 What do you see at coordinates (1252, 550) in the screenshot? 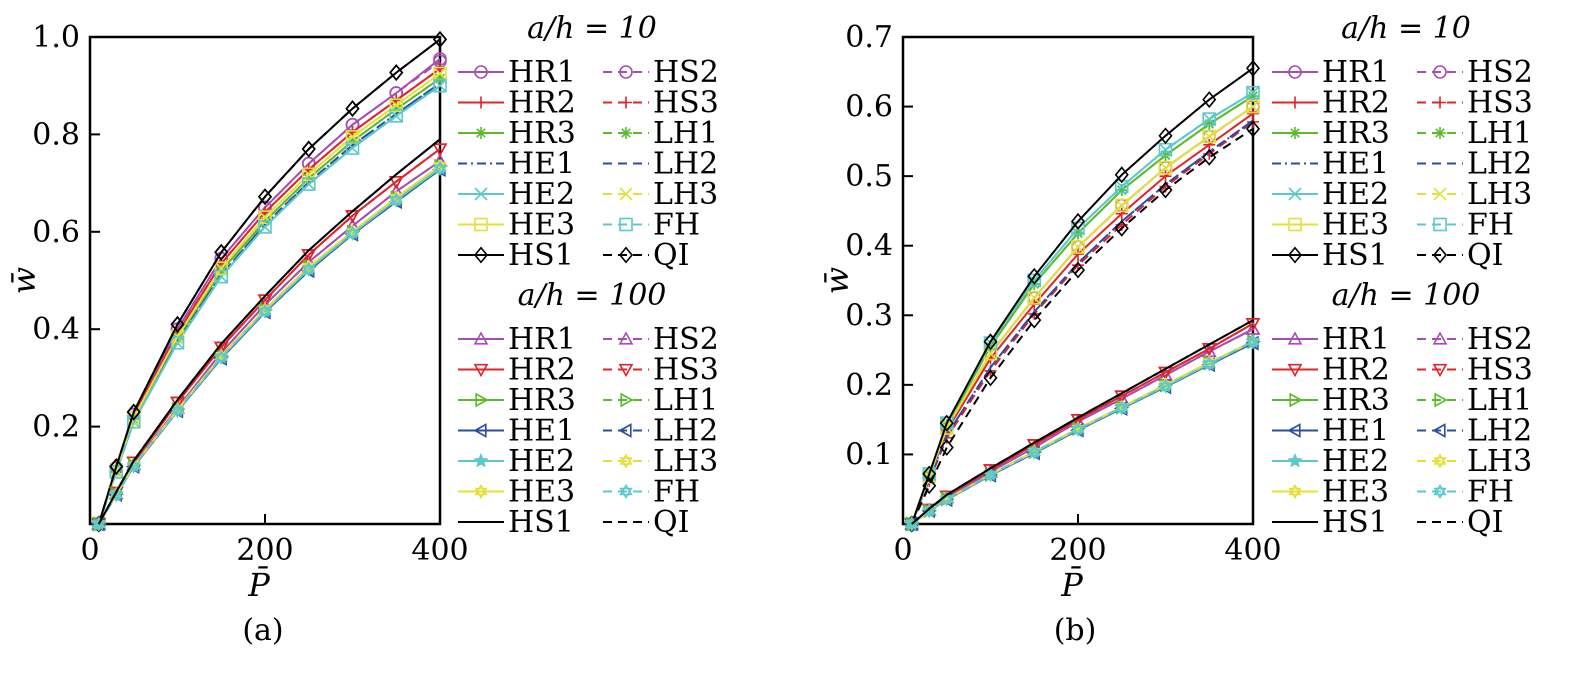
I see `x-tick-label: 400` at bounding box center [1252, 550].